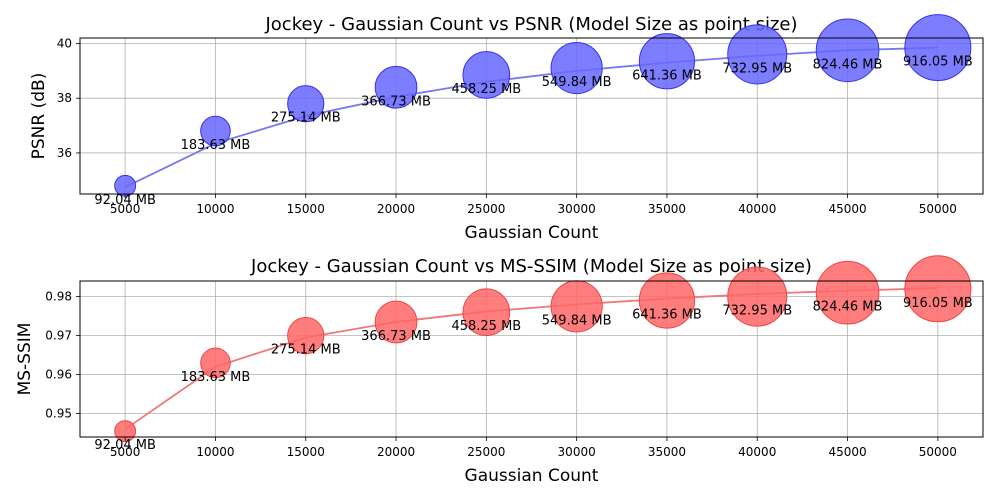 This screenshot has width=1000, height=500. Describe the element at coordinates (848, 307) in the screenshot. I see `ms-ssim-point-label: 824.46 MB` at that location.